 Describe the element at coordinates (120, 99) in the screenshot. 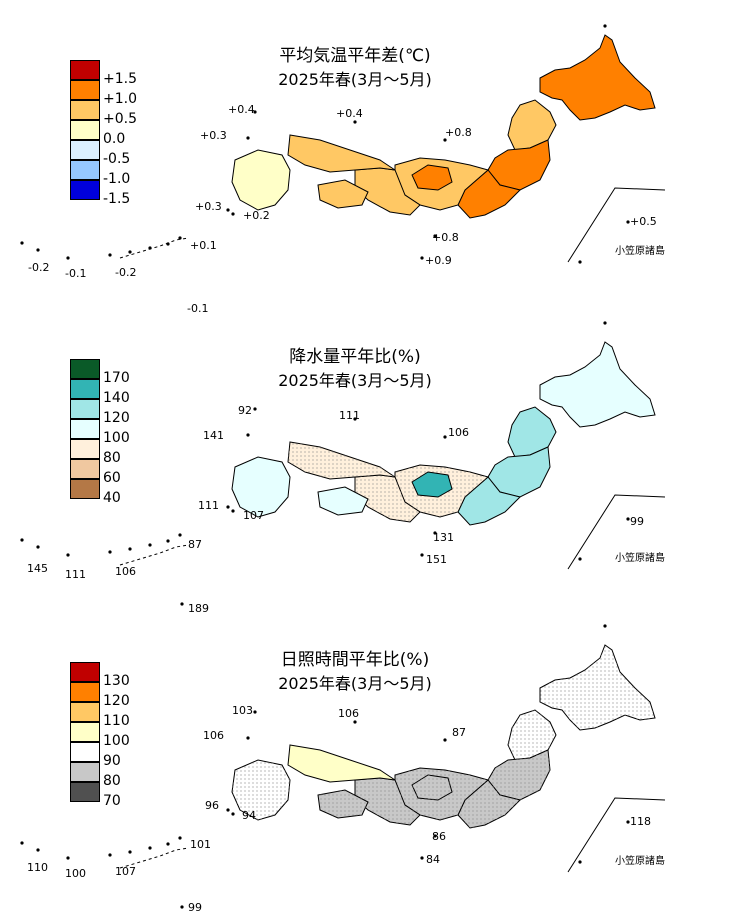

I see `legend-label: +1.0` at that location.